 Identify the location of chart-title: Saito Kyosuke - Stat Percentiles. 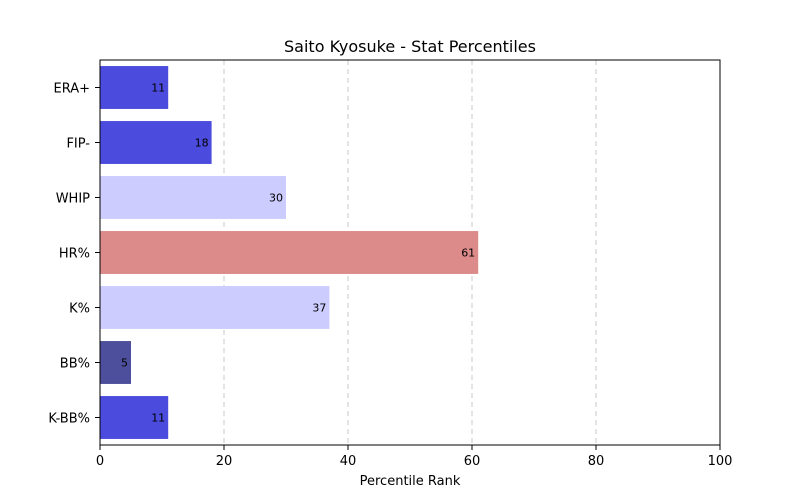
(410, 46).